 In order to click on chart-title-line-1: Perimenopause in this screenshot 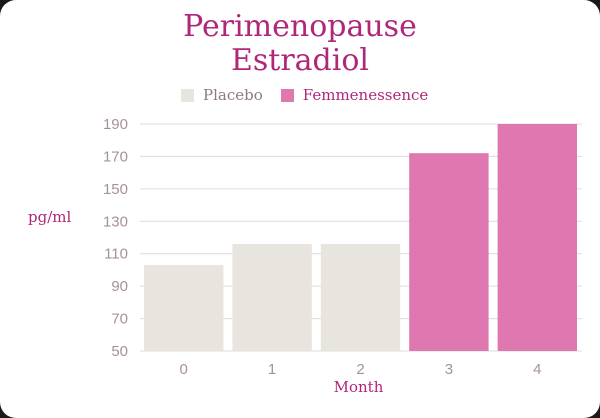, I will do `click(300, 26)`.